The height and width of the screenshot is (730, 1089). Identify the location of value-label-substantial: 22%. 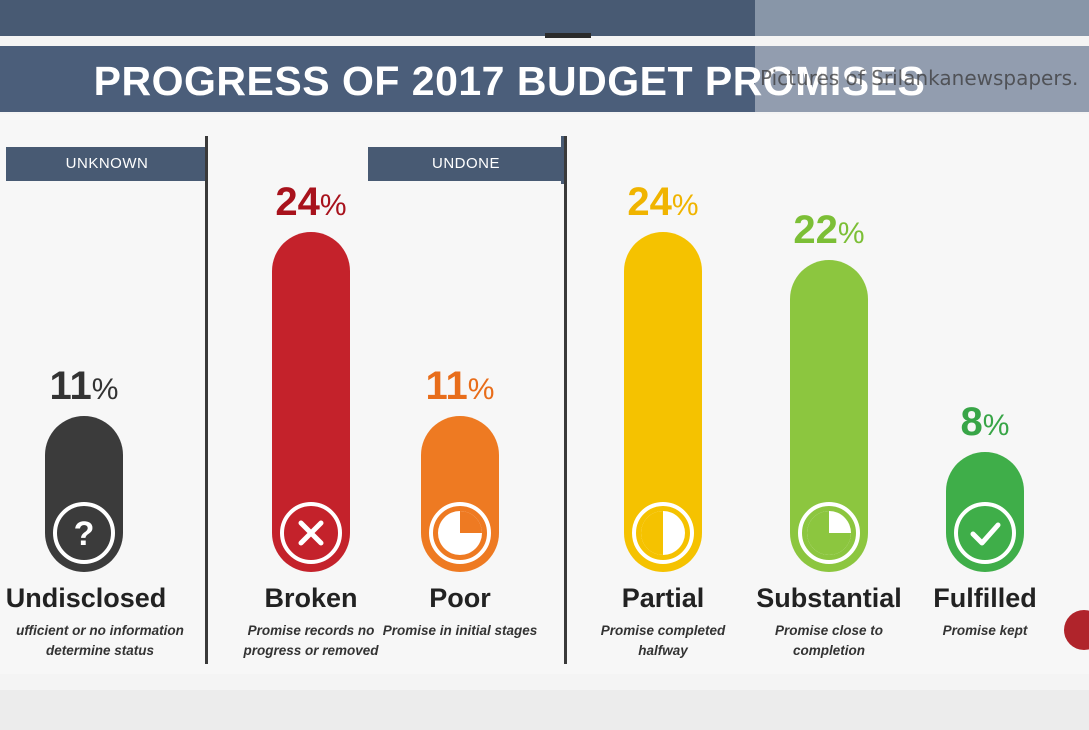
(829, 230).